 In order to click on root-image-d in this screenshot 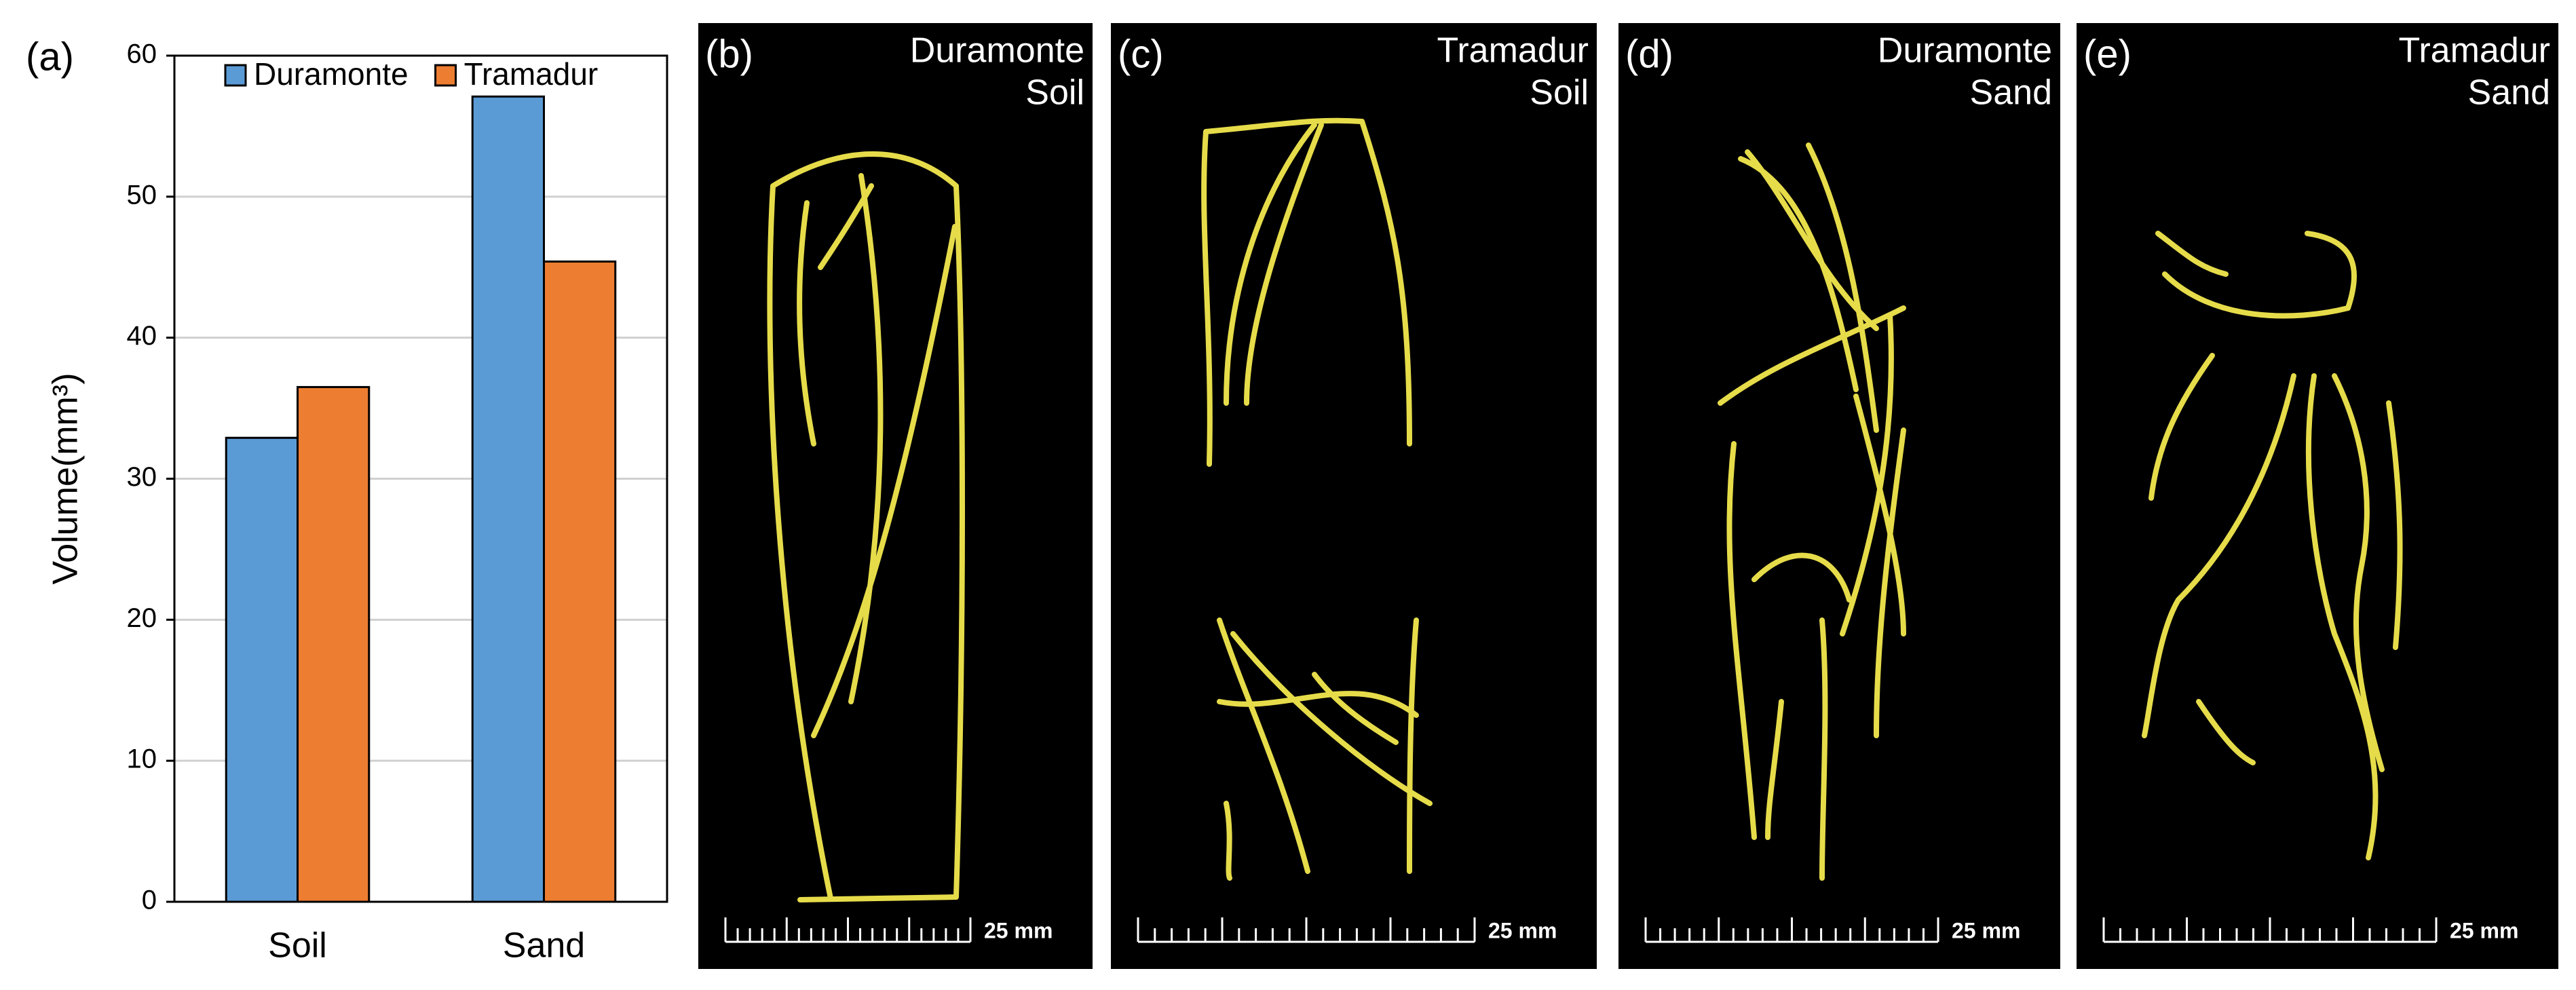, I will do `click(1812, 512)`.